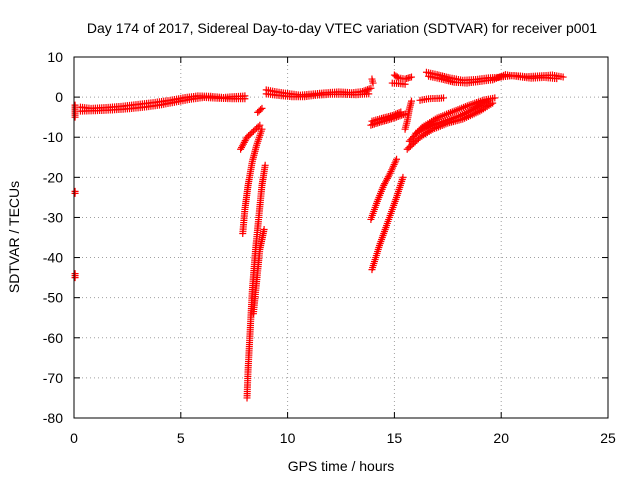 Image resolution: width=640 pixels, height=480 pixels. I want to click on x-tick-label: 15, so click(395, 438).